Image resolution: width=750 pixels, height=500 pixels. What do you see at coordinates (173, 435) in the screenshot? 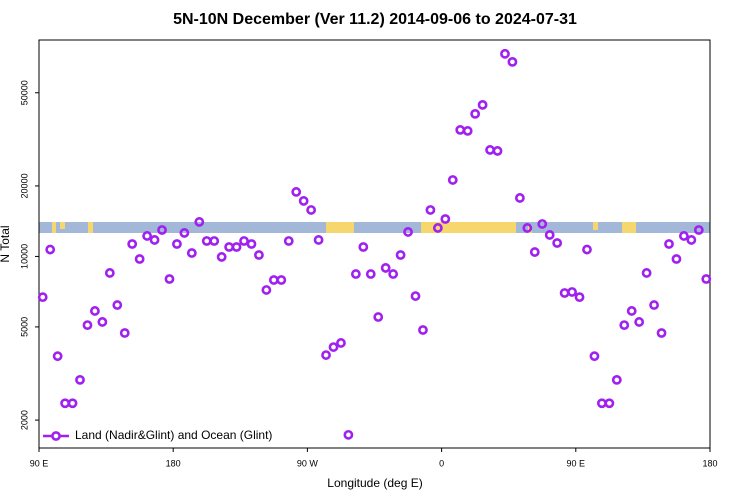
I see `legend-label: Land (Nadir&Glint) and Ocean (Glint)` at bounding box center [173, 435].